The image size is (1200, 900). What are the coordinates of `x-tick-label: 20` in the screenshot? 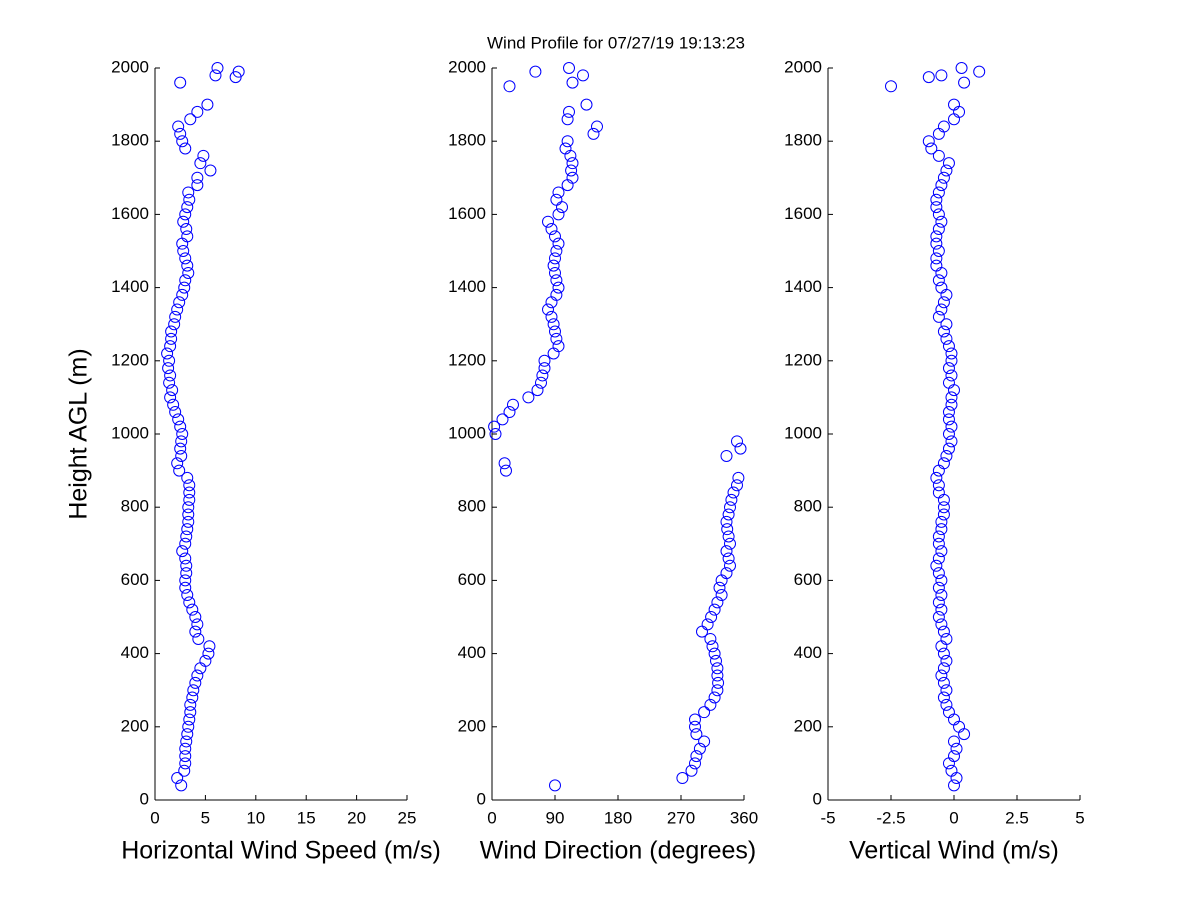 It's located at (356, 817).